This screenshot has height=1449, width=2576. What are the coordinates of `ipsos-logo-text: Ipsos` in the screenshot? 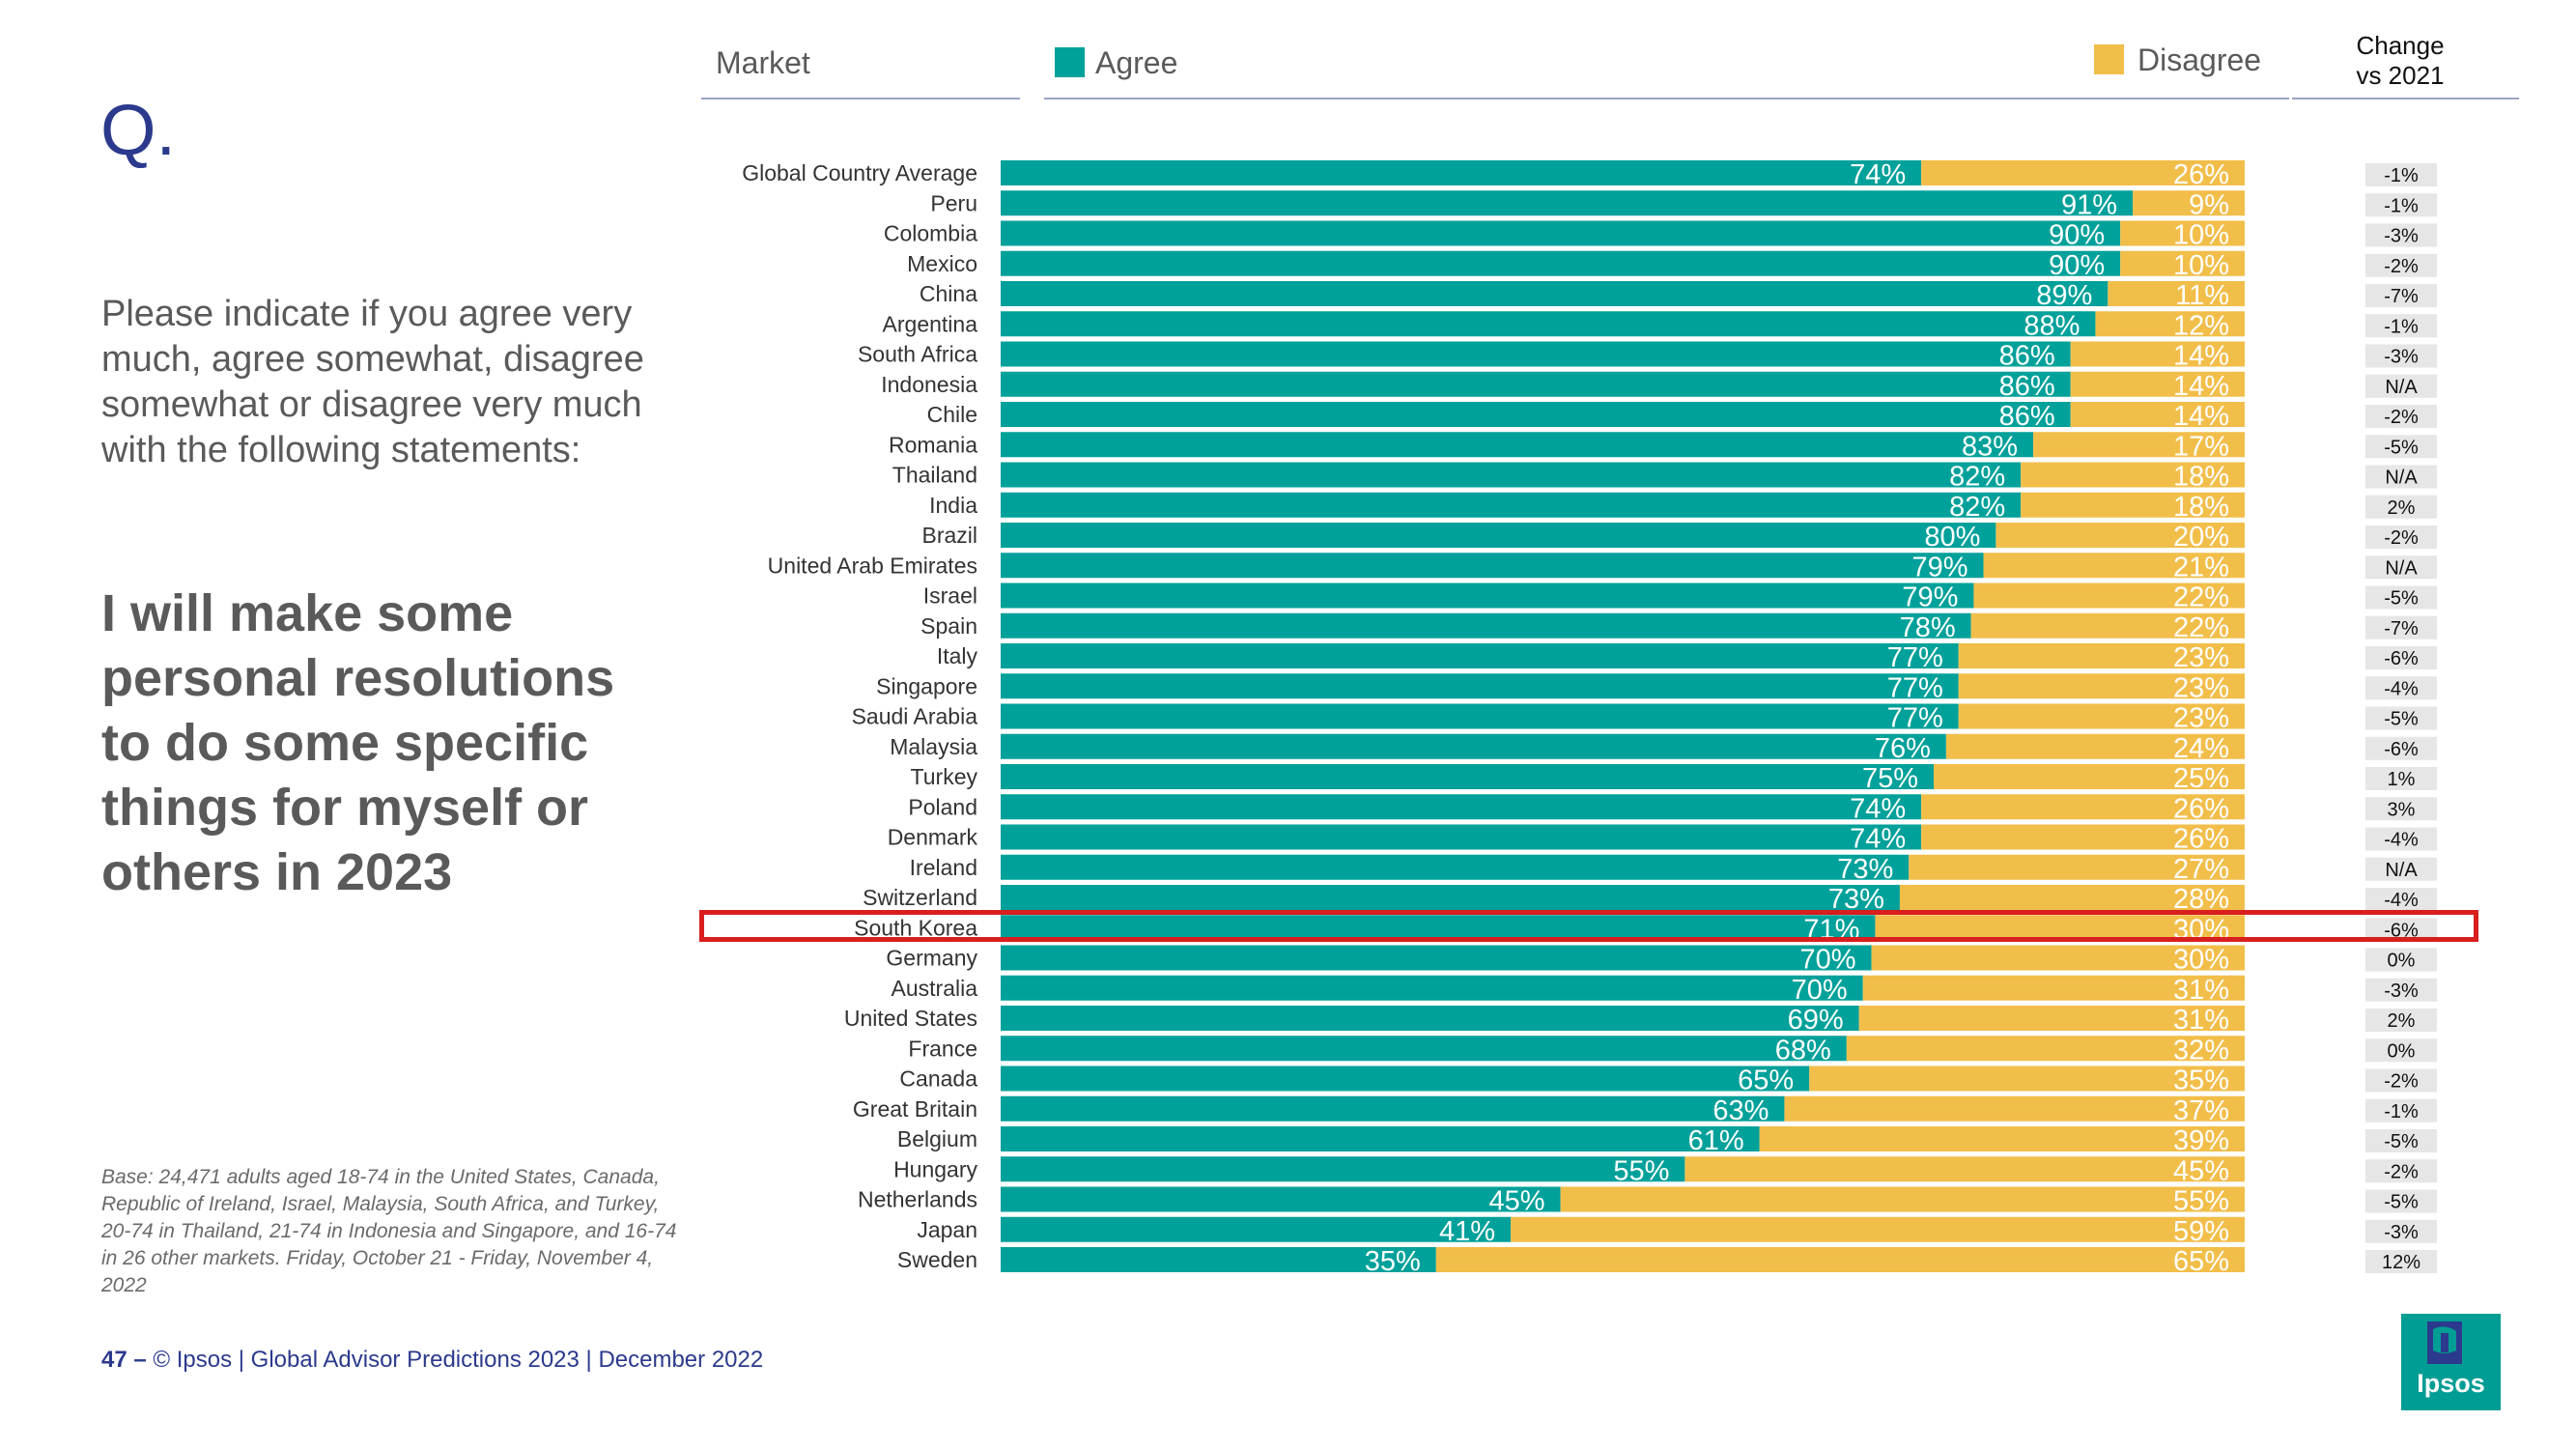 It's located at (2451, 1383).